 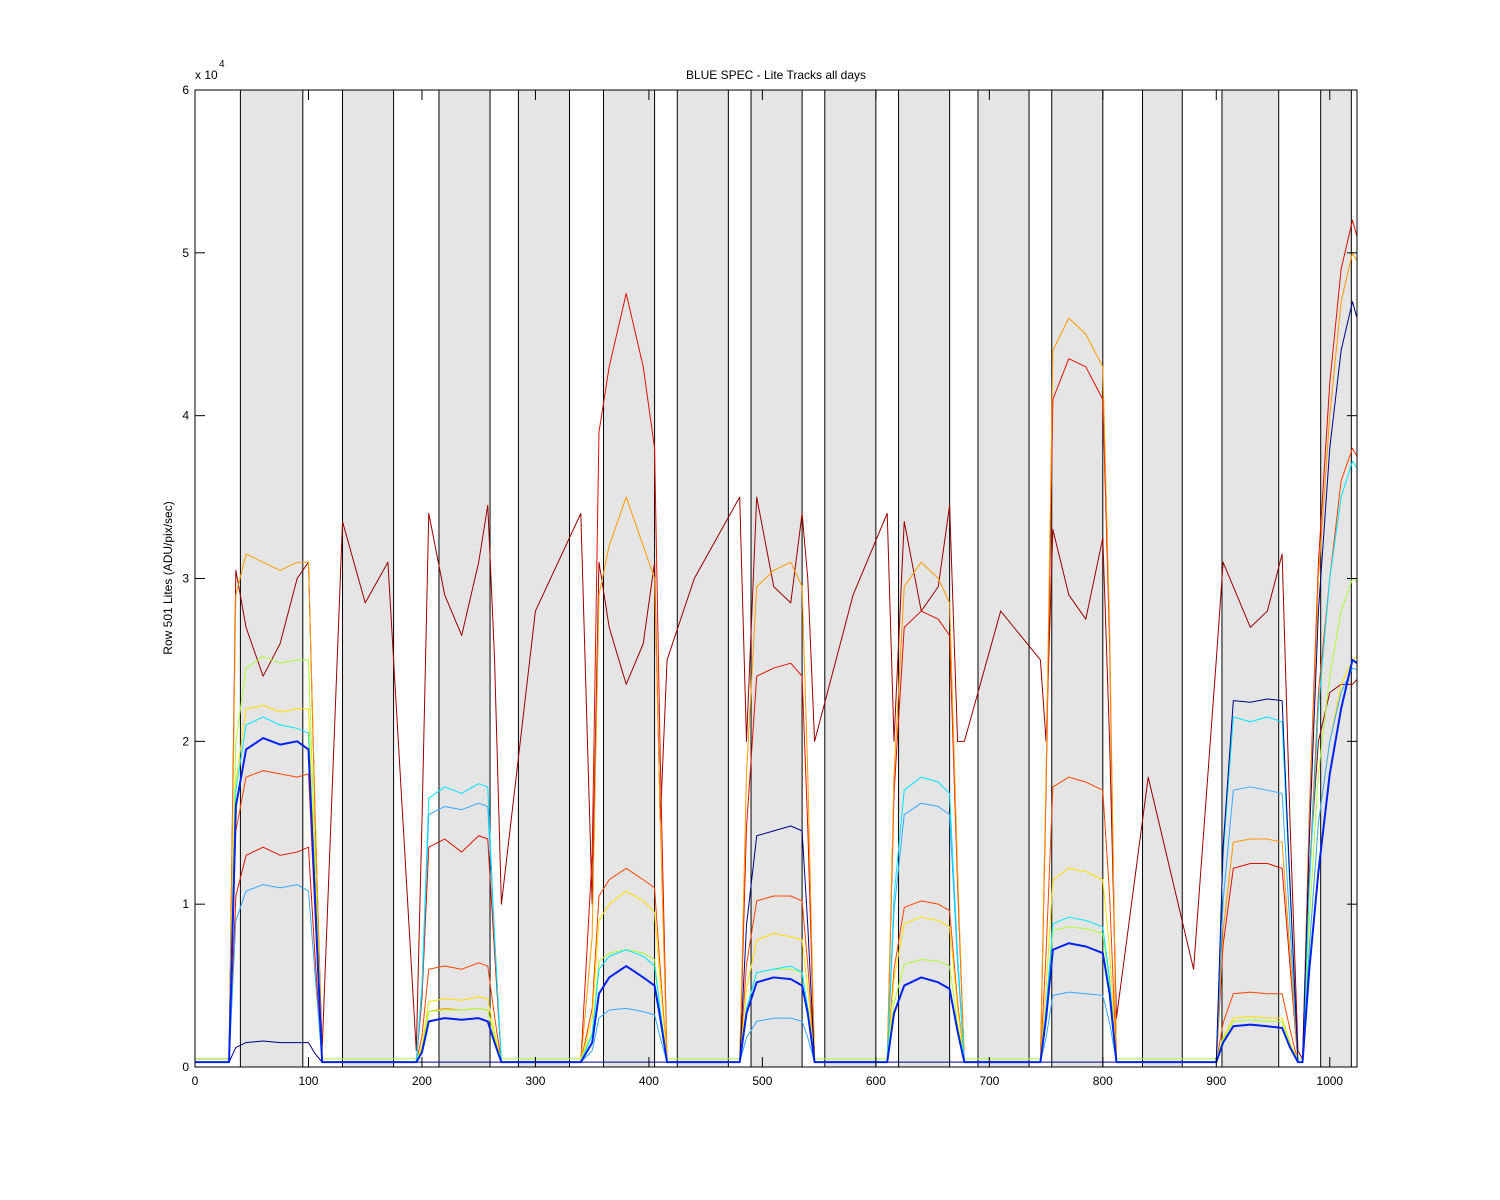 What do you see at coordinates (185, 904) in the screenshot?
I see `y-tick-label: 1` at bounding box center [185, 904].